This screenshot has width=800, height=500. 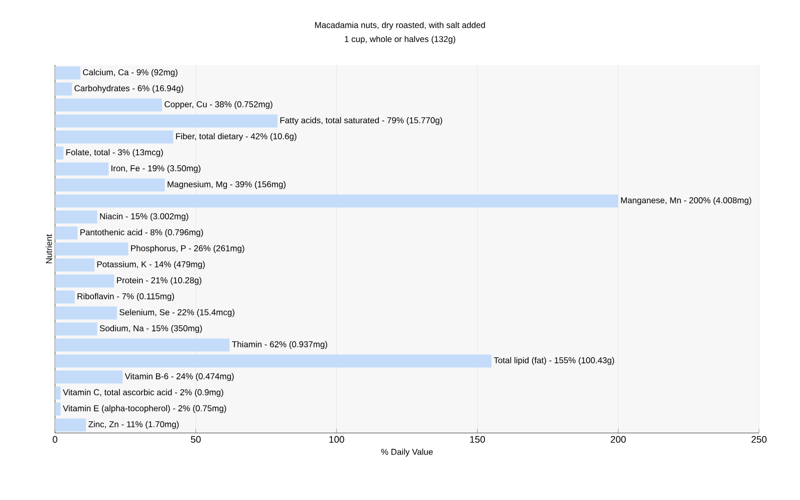 What do you see at coordinates (141, 233) in the screenshot?
I see `y-tick-label: Pantothenic acid - 8% (0.796mg)` at bounding box center [141, 233].